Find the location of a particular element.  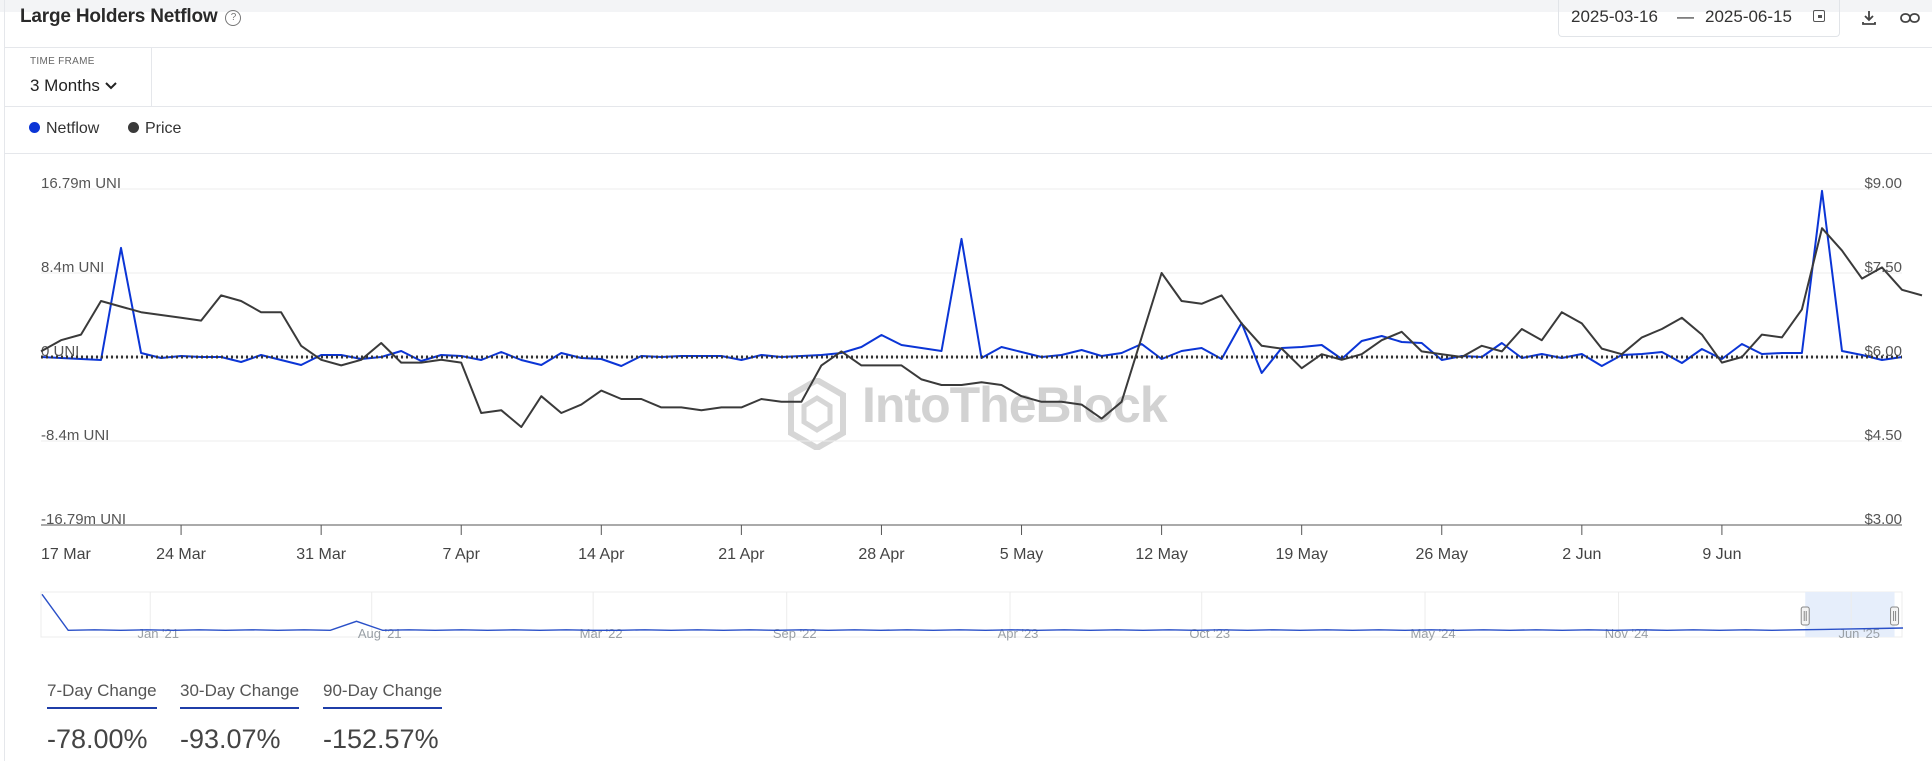

timeframe-value: 3 Months is located at coordinates (65, 85).